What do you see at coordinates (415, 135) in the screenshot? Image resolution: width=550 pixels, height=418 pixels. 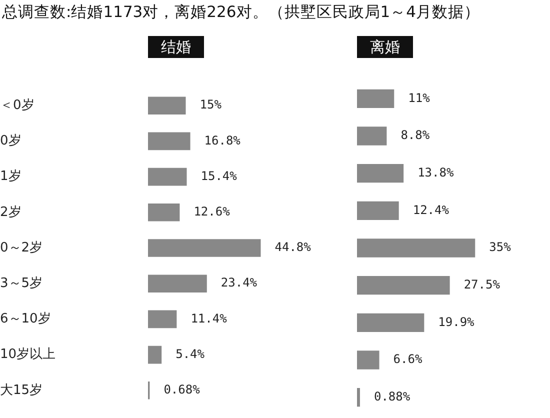 I see `data-label: 8.8%` at bounding box center [415, 135].